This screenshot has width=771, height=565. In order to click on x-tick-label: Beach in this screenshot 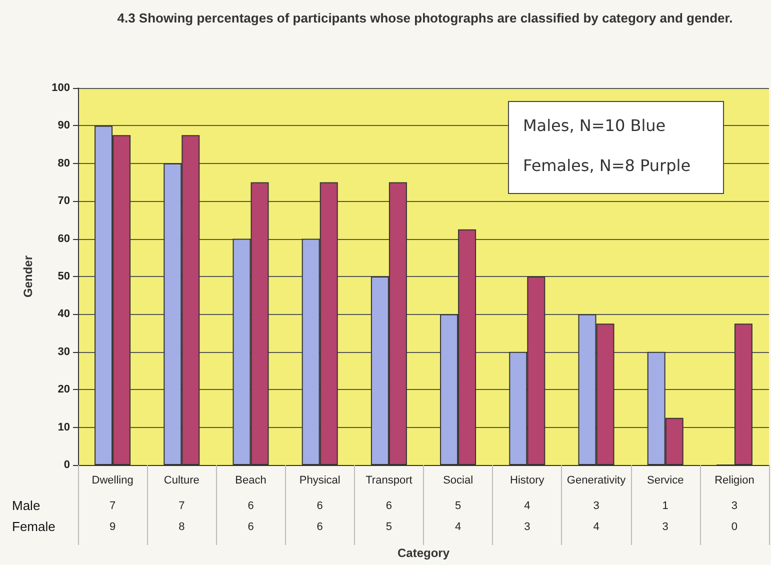, I will do `click(250, 480)`.